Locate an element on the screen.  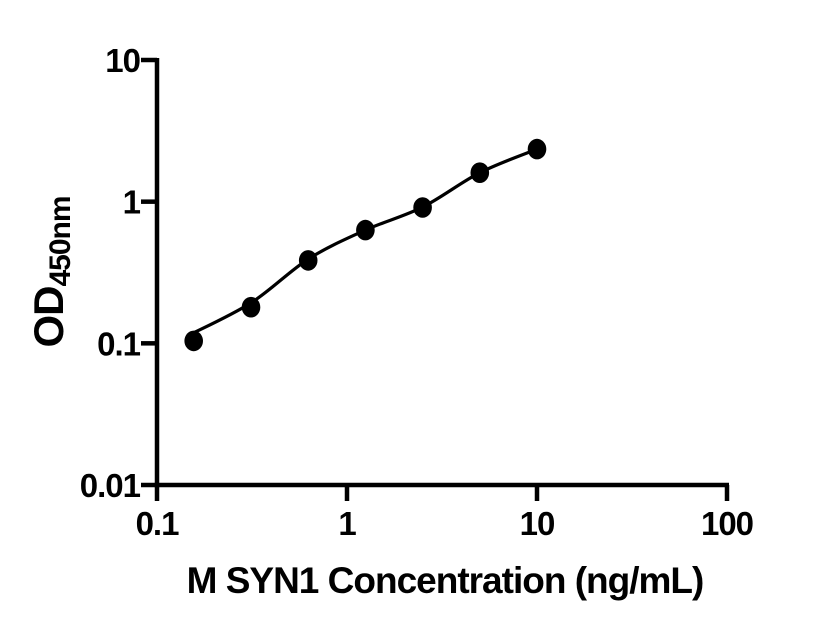
y-tick-label: 10 is located at coordinates (122, 60).